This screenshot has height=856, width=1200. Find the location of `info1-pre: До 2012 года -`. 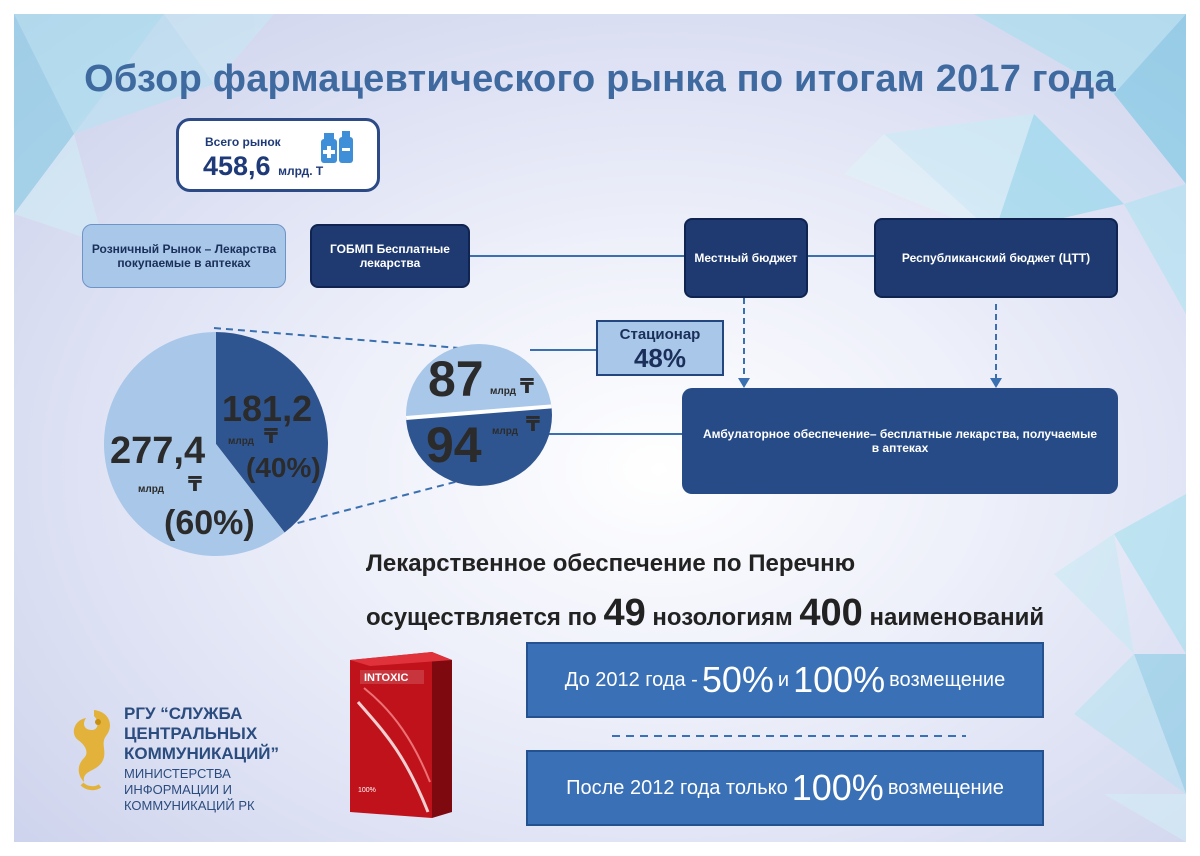

info1-pre: До 2012 года - is located at coordinates (631, 679).